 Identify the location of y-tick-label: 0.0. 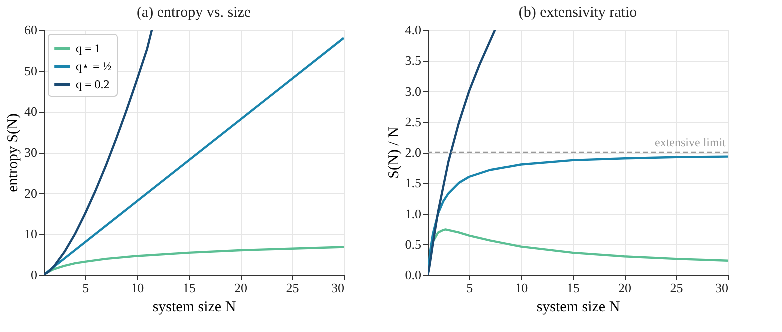
(413, 275).